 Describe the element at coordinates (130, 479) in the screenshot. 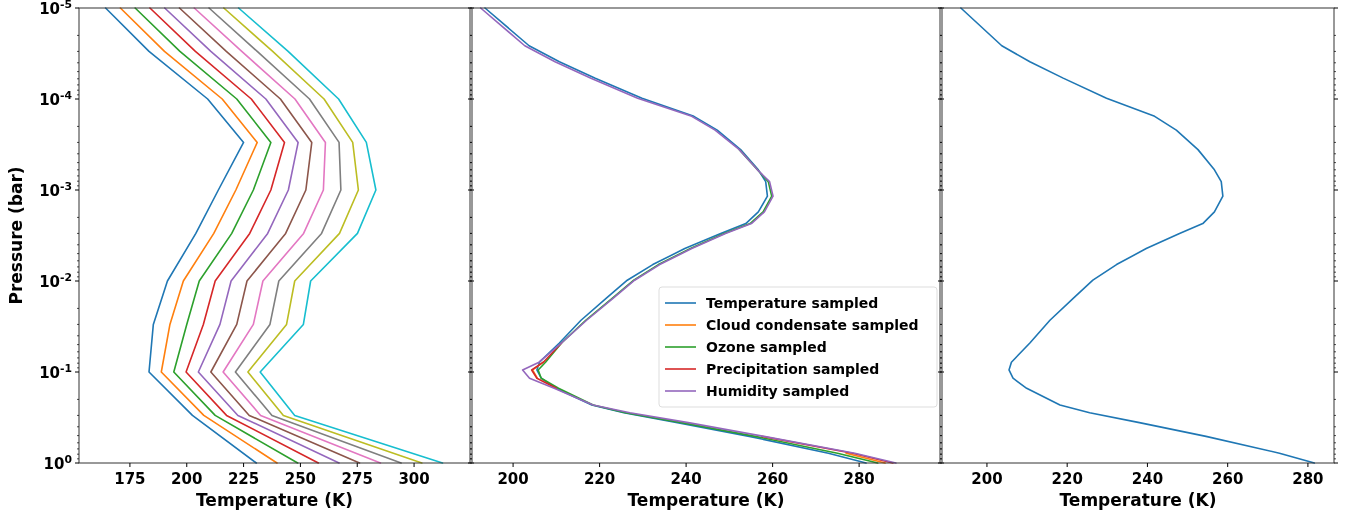

I see `x-tick-label: 175` at that location.